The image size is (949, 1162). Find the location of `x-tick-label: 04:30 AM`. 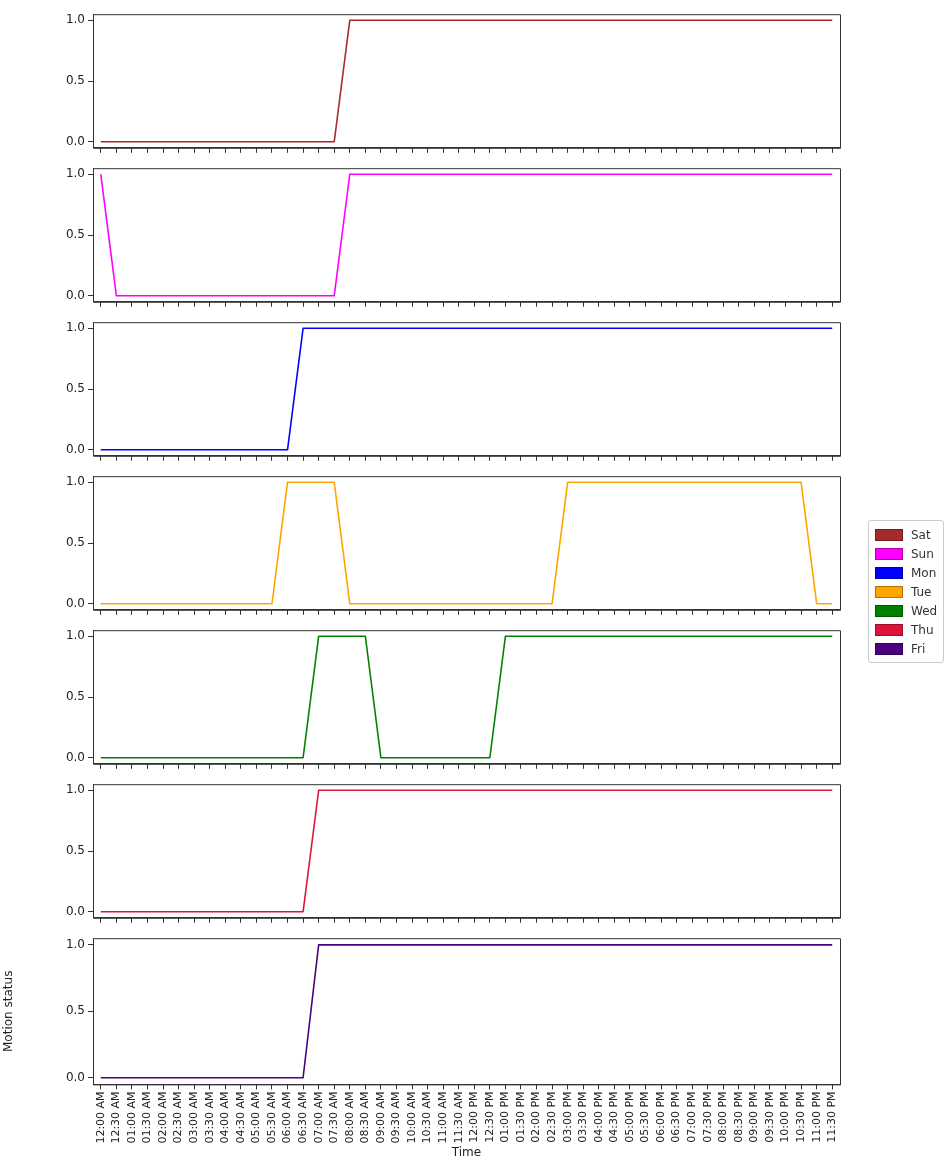

x-tick-label: 04:30 AM is located at coordinates (240, 1117).